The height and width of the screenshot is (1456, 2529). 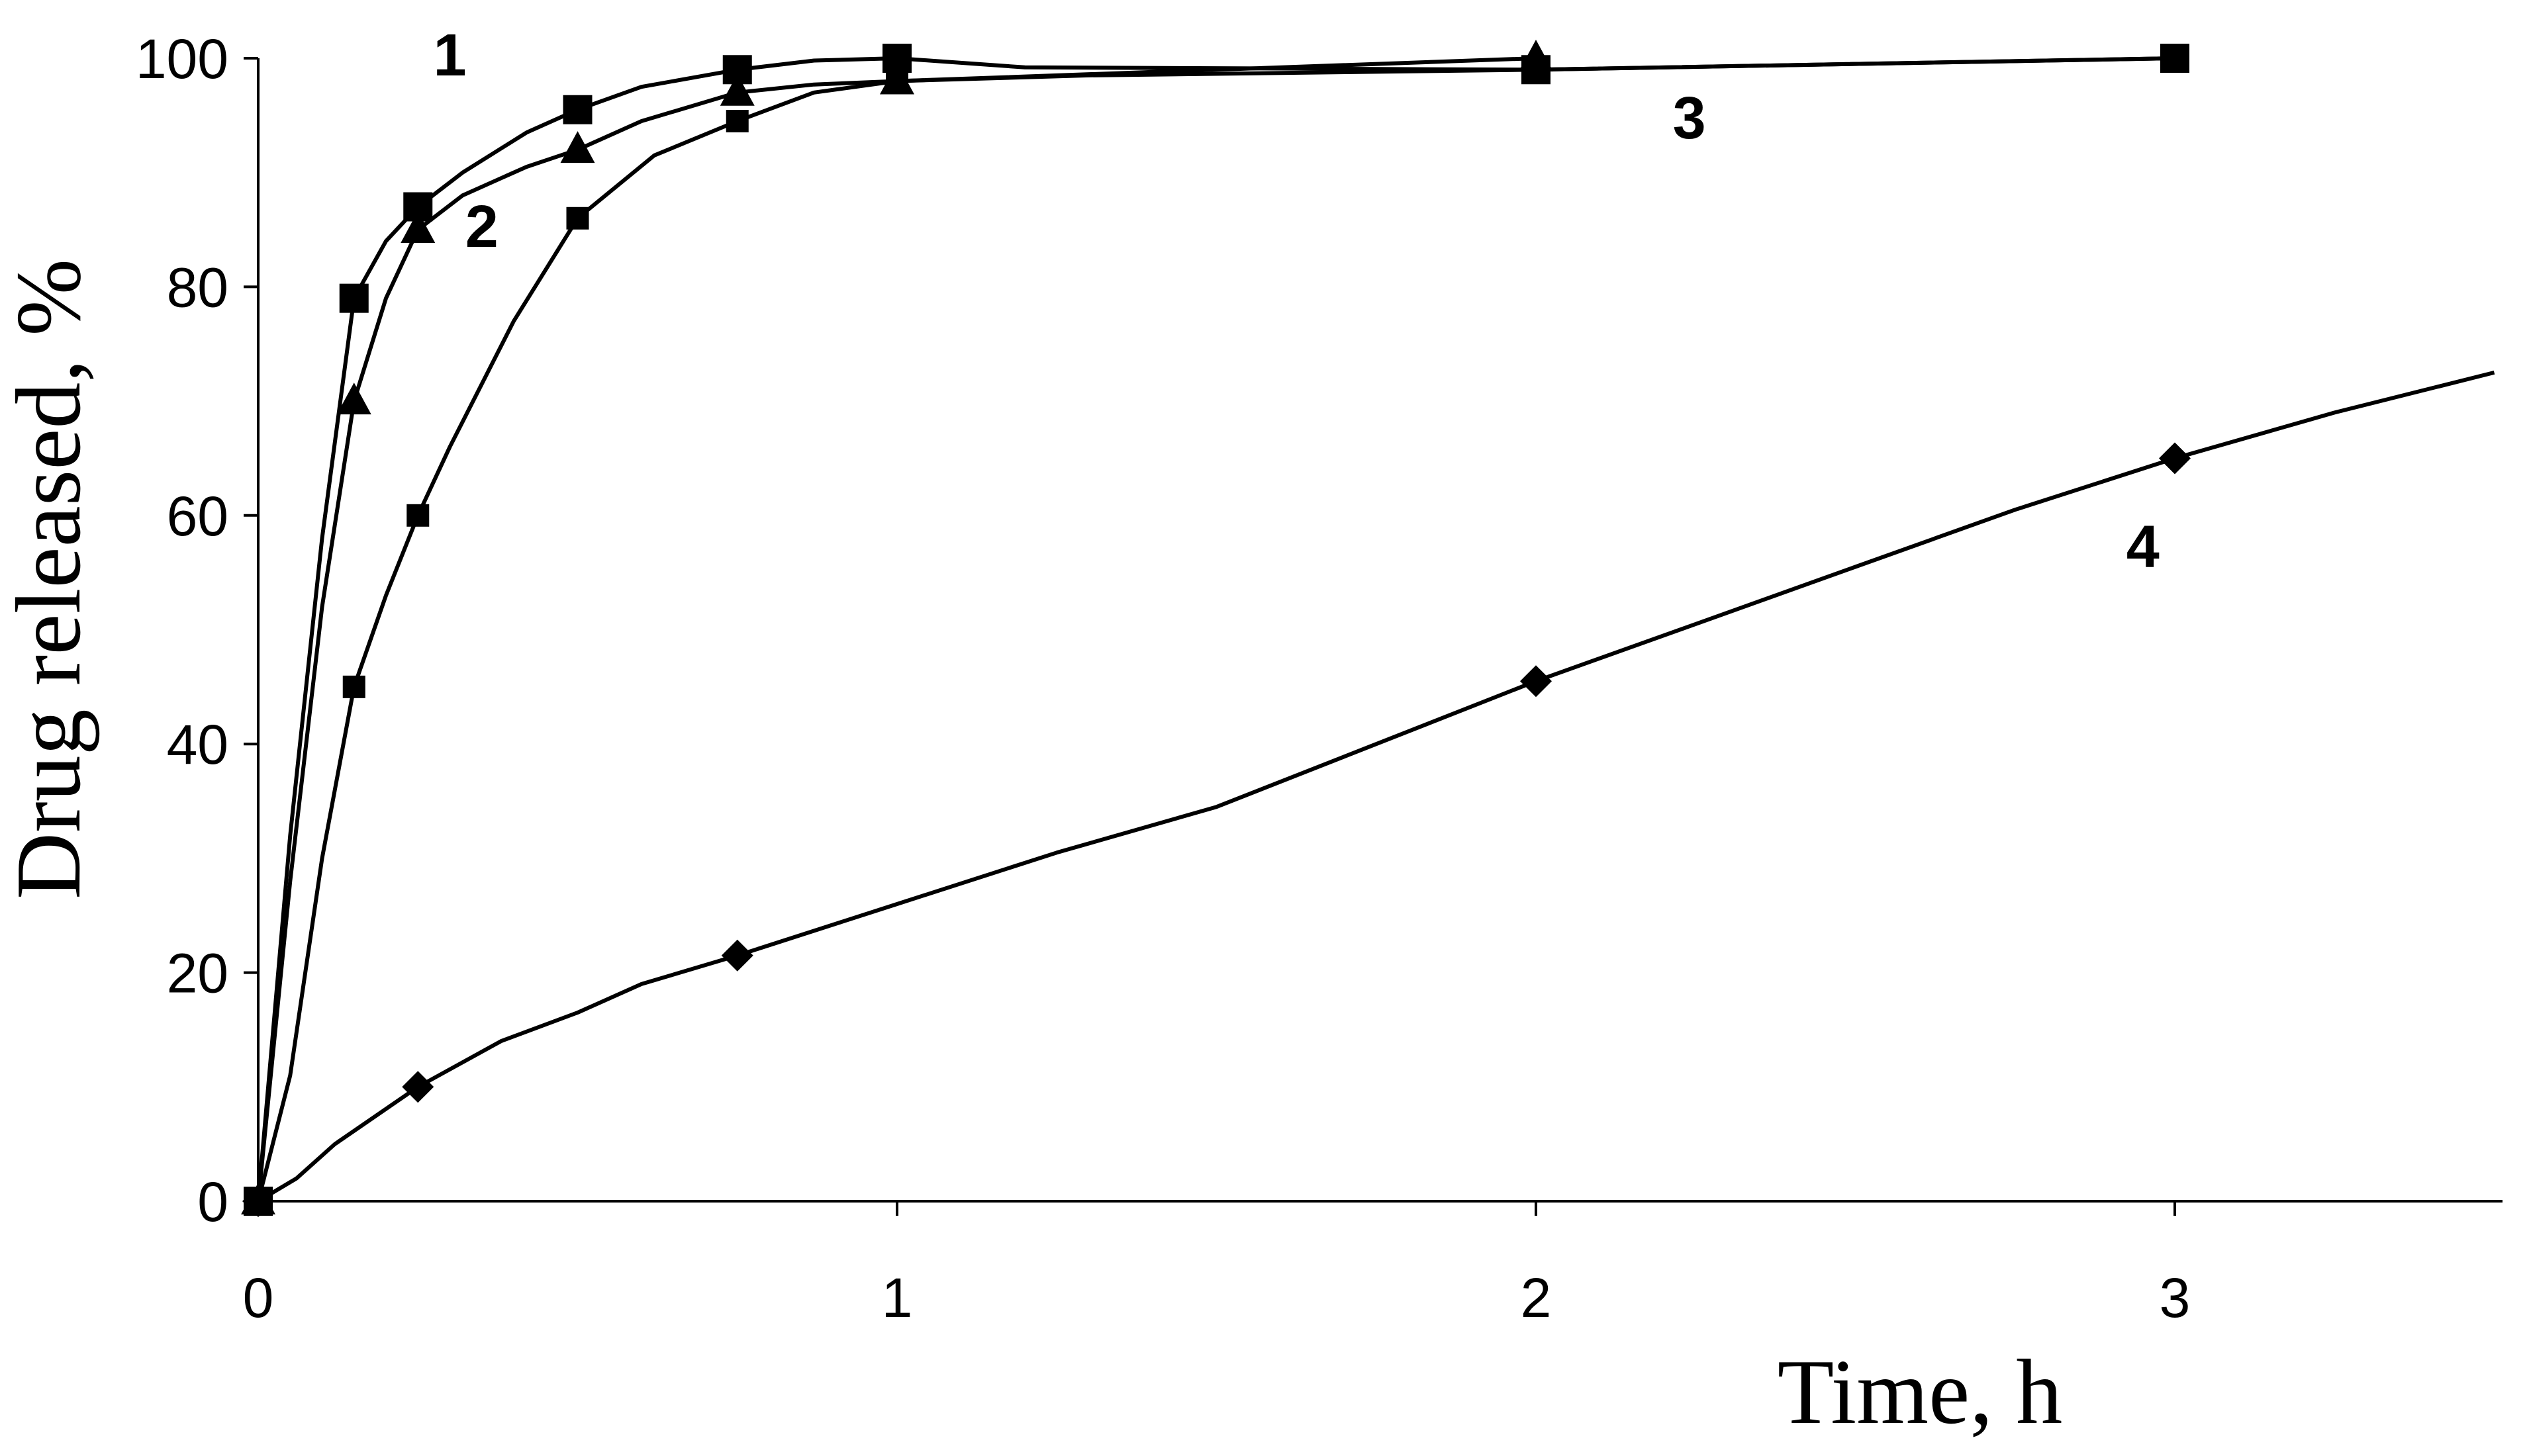 What do you see at coordinates (197, 287) in the screenshot?
I see `y-tick-label: 80` at bounding box center [197, 287].